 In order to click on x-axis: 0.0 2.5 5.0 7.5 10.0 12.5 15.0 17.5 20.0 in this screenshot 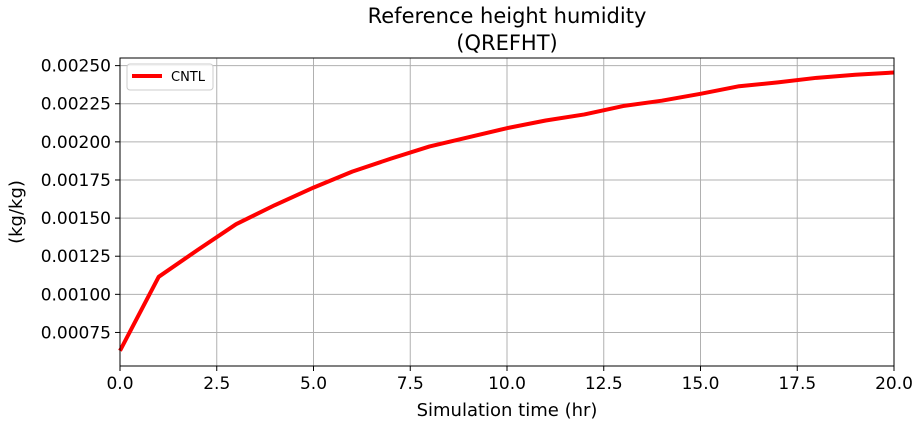, I will do `click(509, 380)`.